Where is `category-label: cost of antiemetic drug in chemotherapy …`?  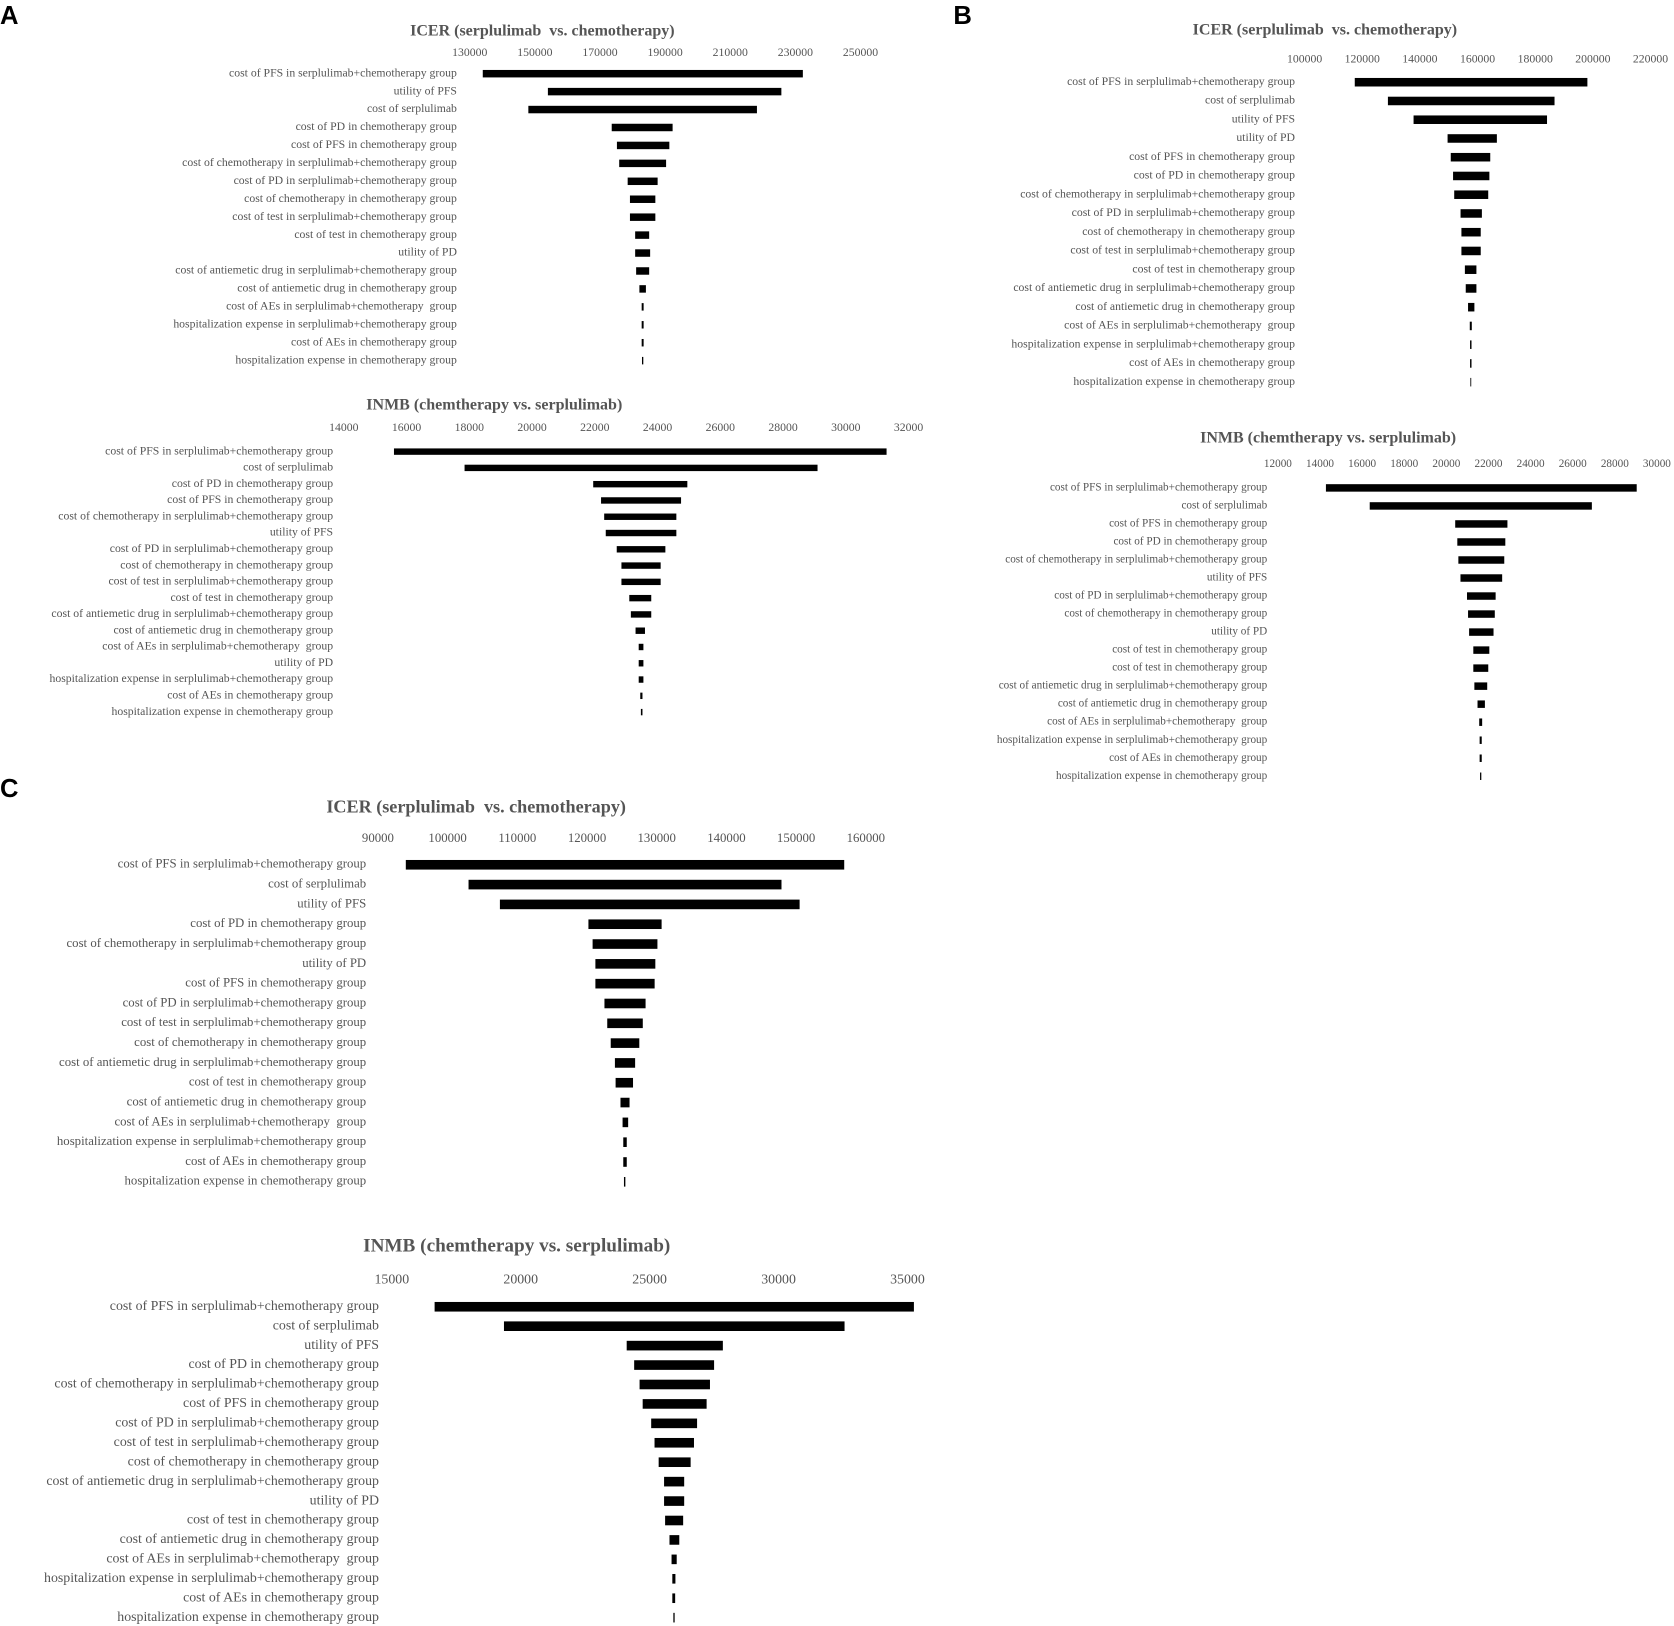
category-label: cost of antiemetic drug in chemotherapy … is located at coordinates (223, 629).